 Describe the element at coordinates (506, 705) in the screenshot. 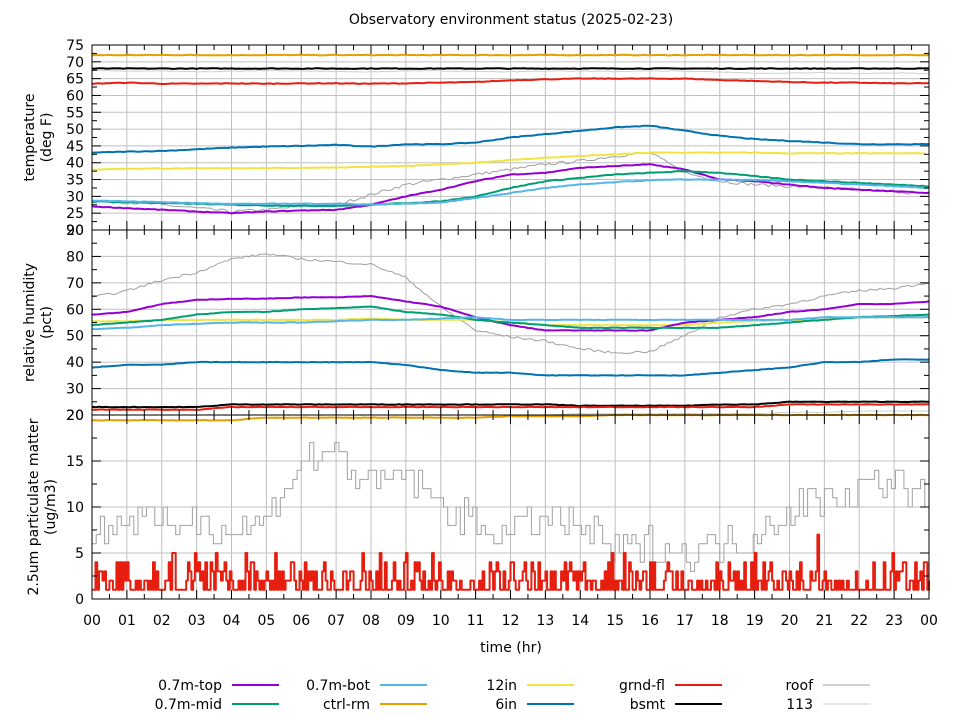

I see `legend-label: 6in` at that location.